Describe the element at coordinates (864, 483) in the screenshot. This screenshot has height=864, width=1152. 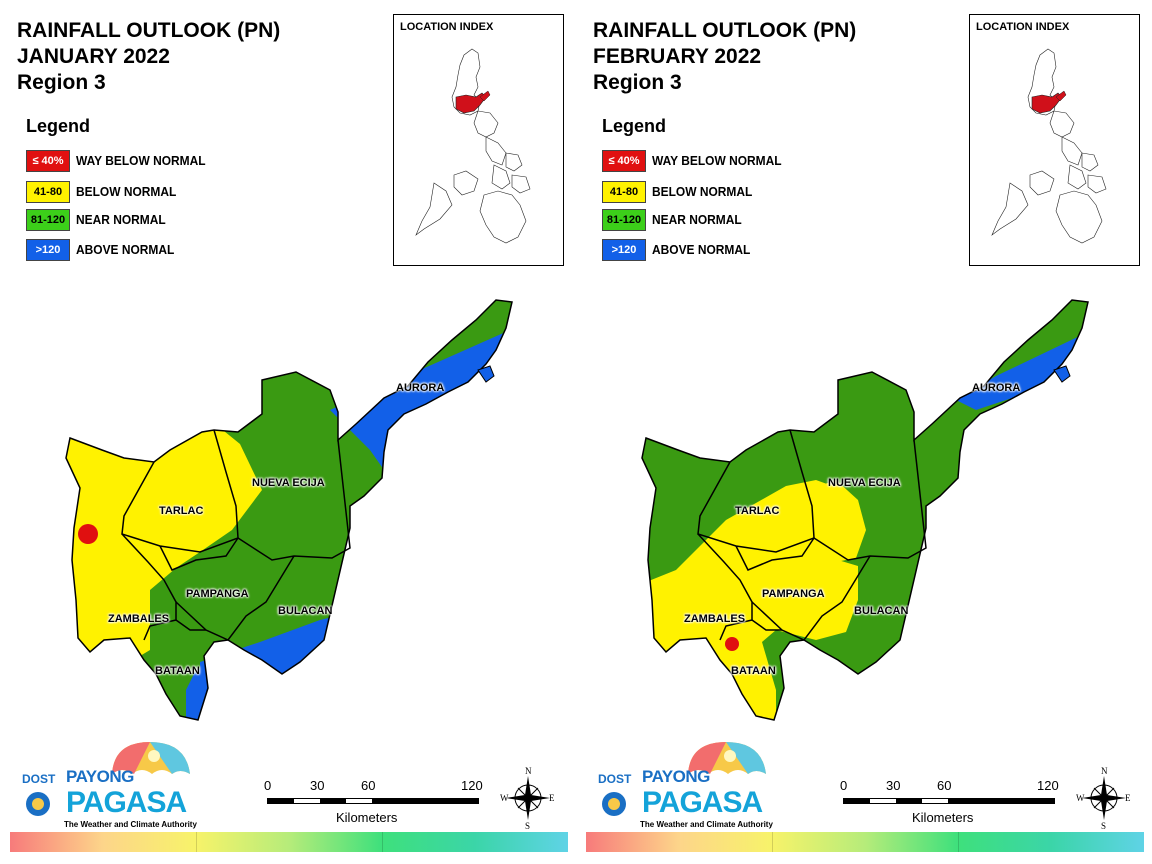
I see `province-label-nueva-ecija: NUEVA ECIJA` at that location.